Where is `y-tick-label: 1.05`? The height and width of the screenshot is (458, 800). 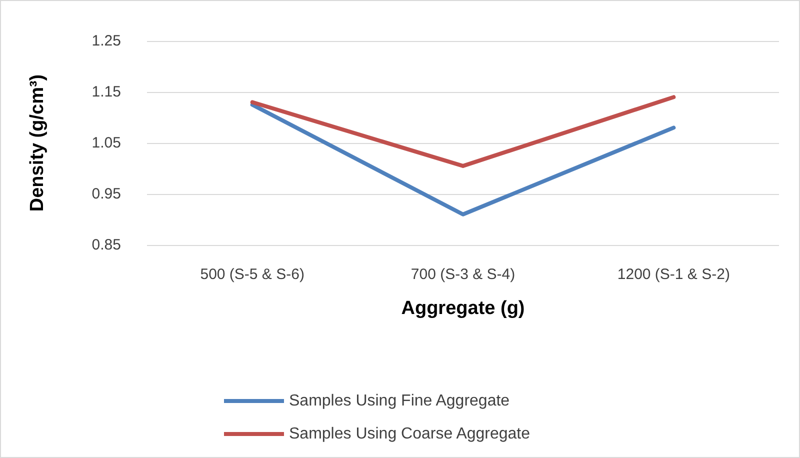
y-tick-label: 1.05 is located at coordinates (106, 143).